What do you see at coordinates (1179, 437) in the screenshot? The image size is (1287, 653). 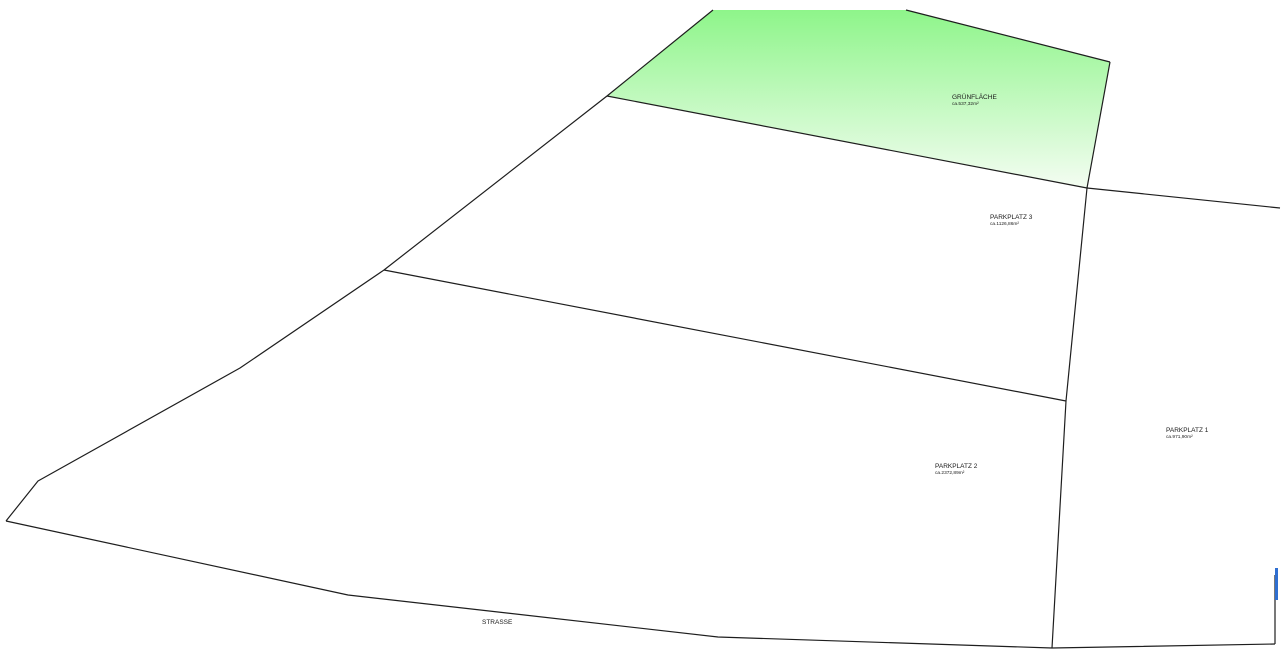 I see `parkplatz1-size: ca.971,90m²` at bounding box center [1179, 437].